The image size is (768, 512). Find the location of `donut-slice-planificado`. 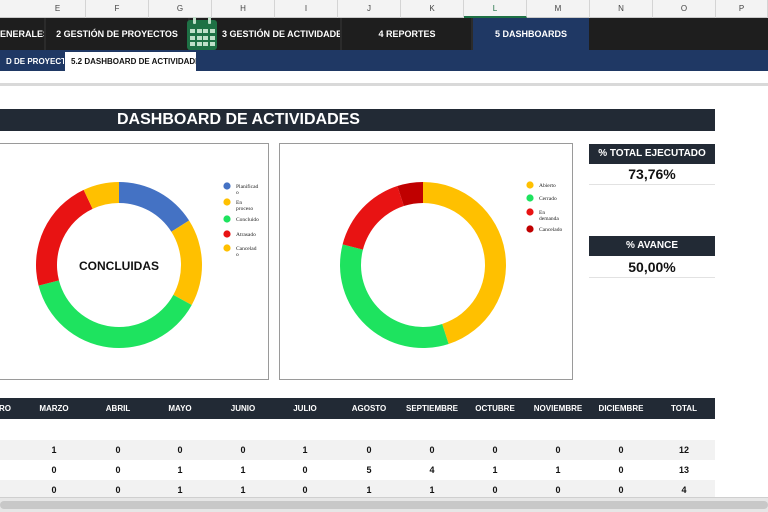

donut-slice-planificado is located at coordinates (154, 207).